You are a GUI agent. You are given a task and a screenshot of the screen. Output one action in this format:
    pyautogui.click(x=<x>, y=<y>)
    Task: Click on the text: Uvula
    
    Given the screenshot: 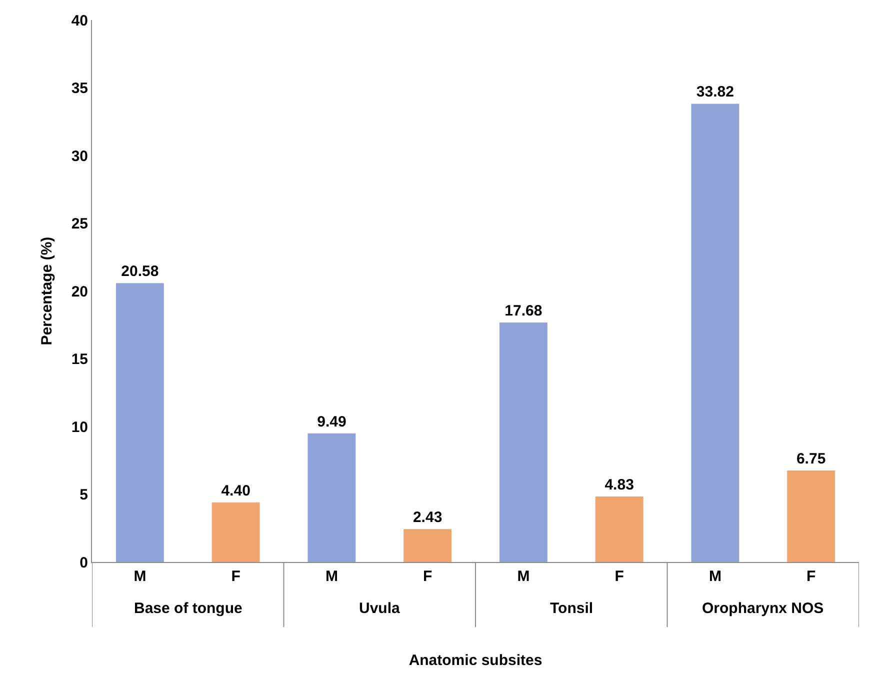 What is the action you would take?
    pyautogui.click(x=380, y=608)
    